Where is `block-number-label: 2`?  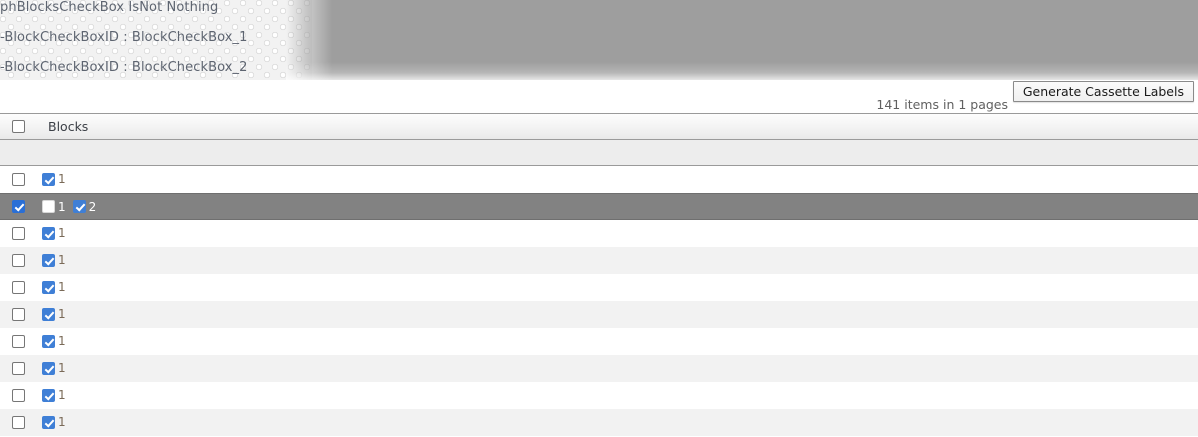
block-number-label: 2 is located at coordinates (92, 206).